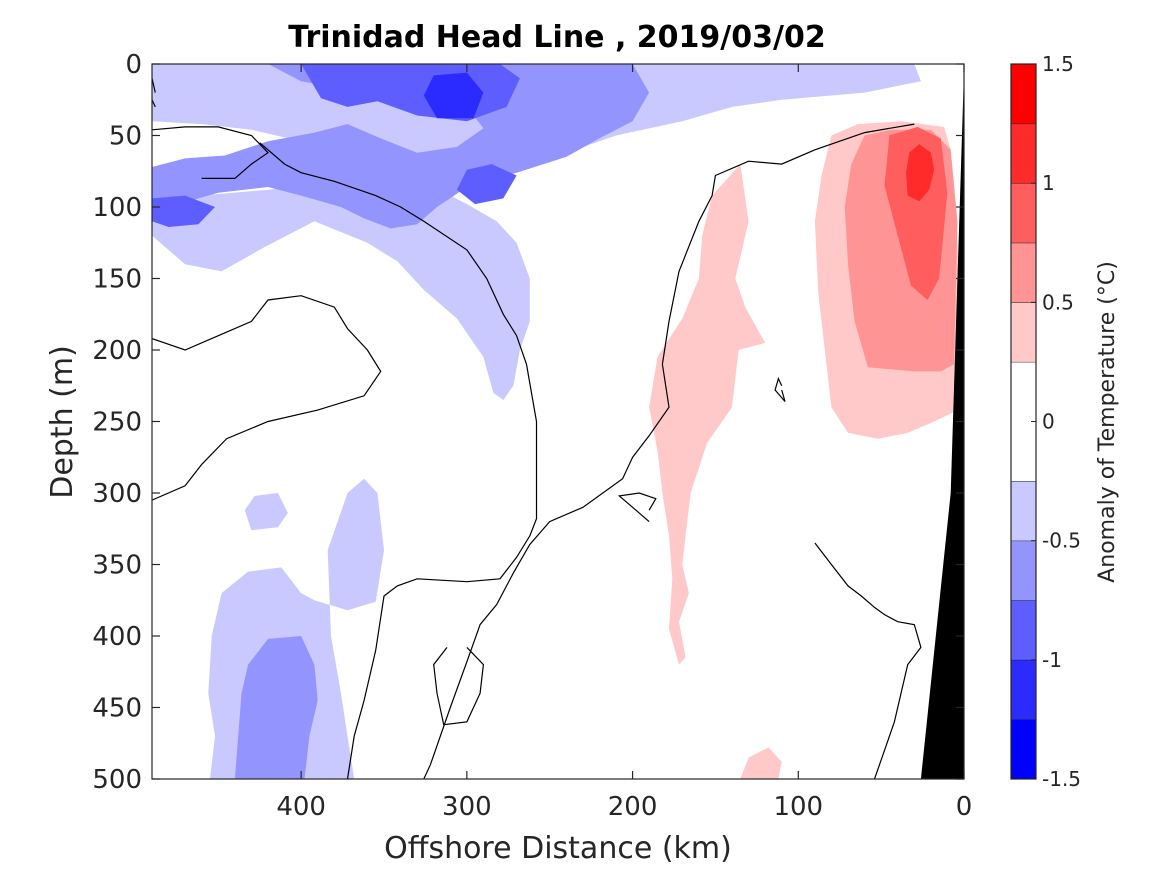  What do you see at coordinates (798, 807) in the screenshot?
I see `x-tick-label: 100` at bounding box center [798, 807].